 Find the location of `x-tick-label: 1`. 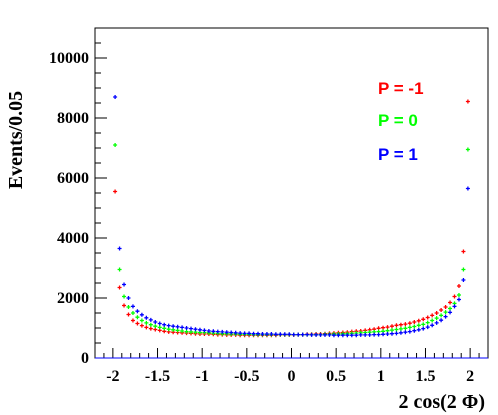

x-tick-label: 1 is located at coordinates (381, 376).